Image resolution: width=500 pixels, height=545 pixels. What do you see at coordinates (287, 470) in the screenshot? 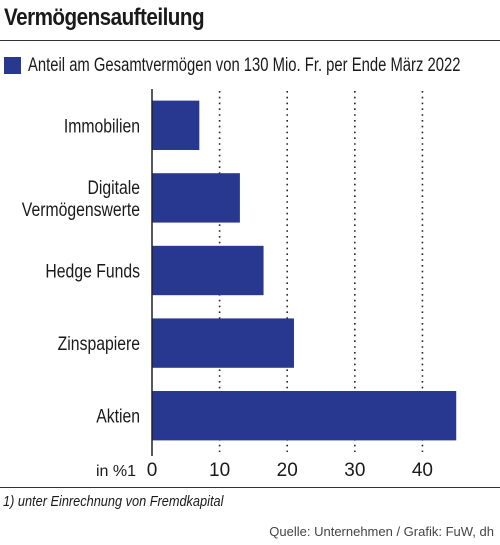
I see `tick-label-20: 20` at bounding box center [287, 470].